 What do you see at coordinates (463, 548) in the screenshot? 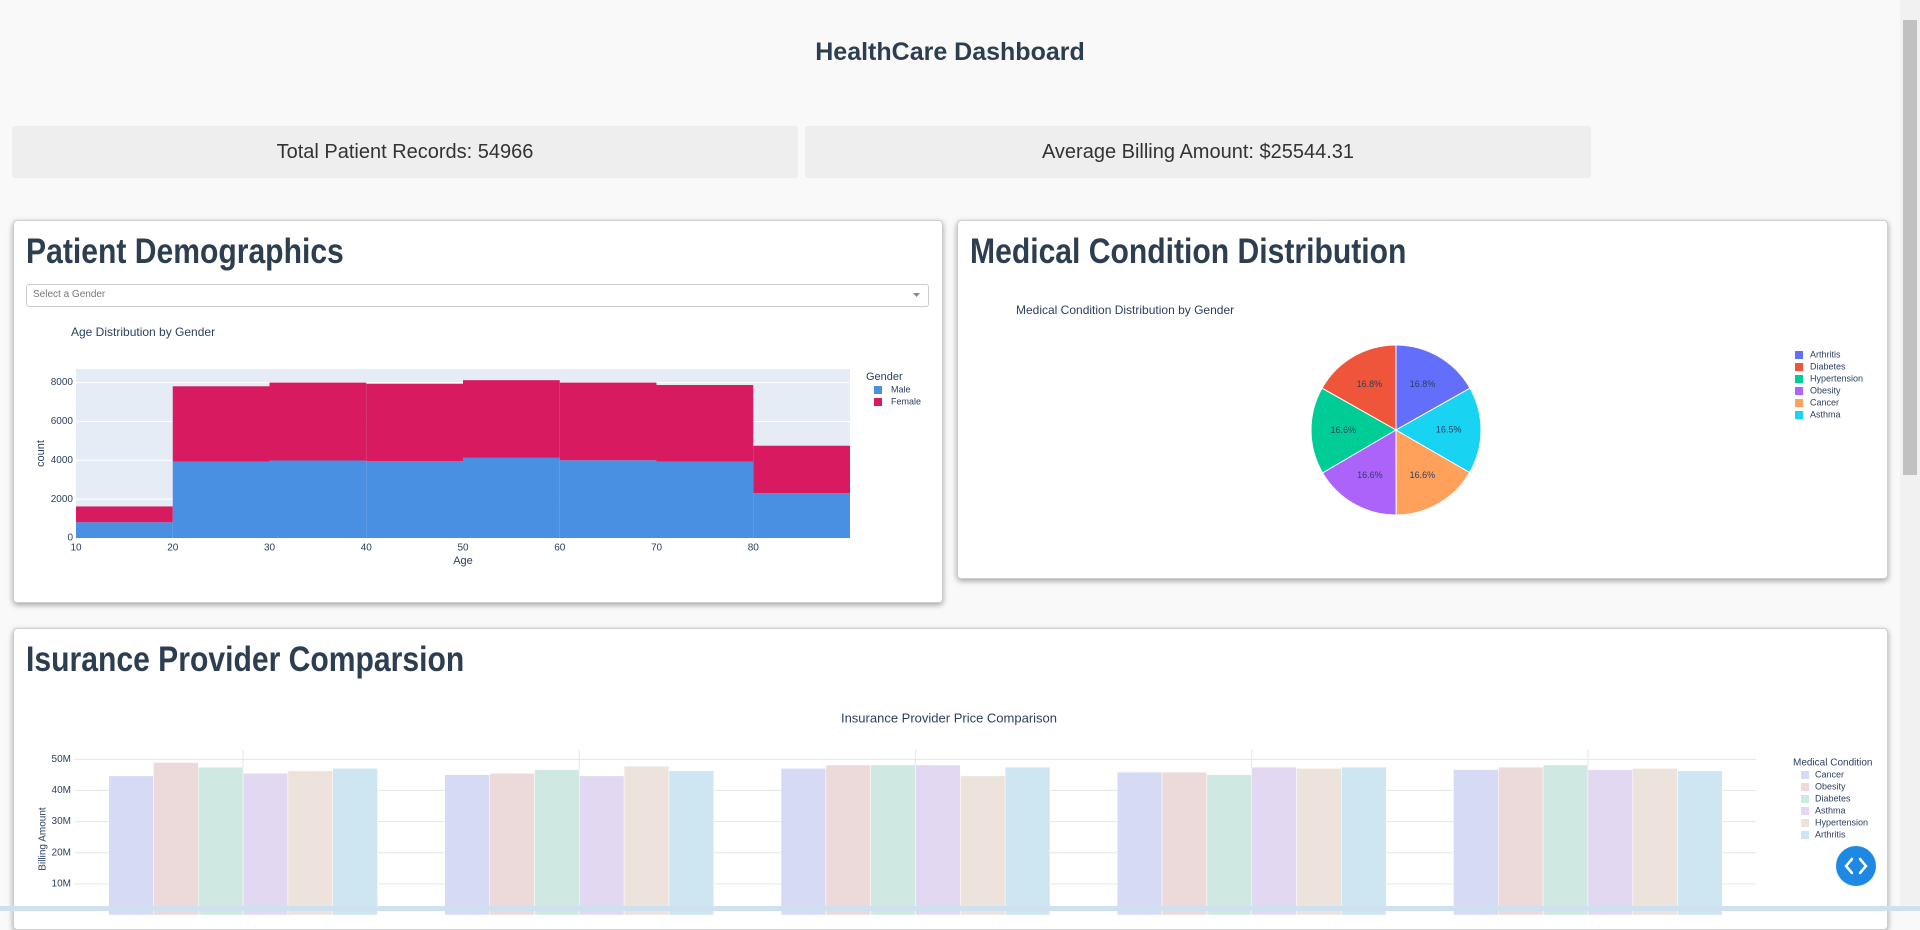
I see `x-tick-label: 50` at bounding box center [463, 548].